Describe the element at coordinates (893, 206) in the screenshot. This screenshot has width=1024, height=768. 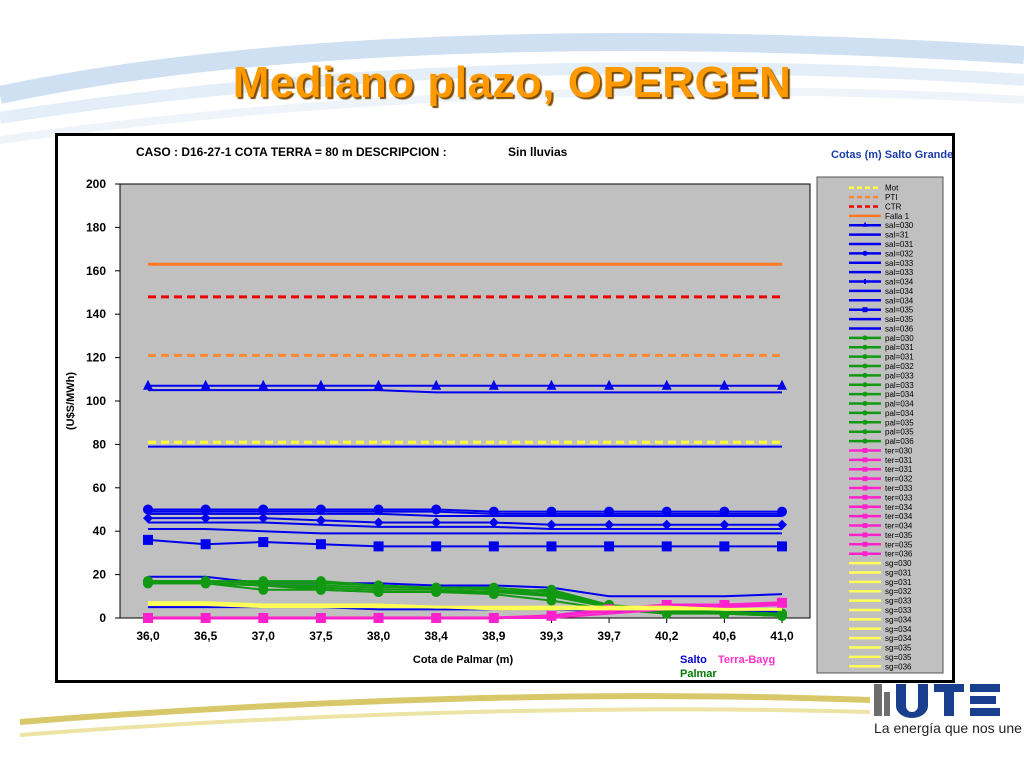
I see `legend-label: CTR` at that location.